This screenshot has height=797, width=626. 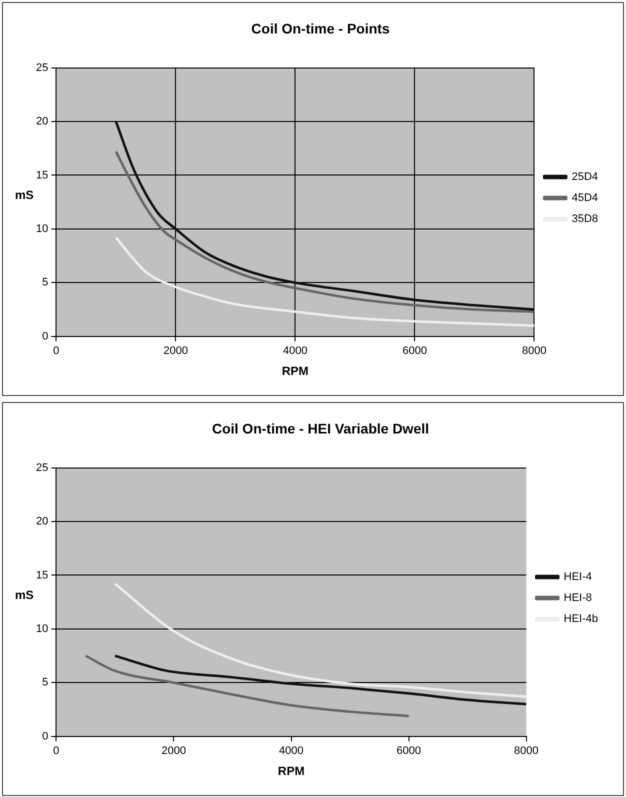 What do you see at coordinates (581, 619) in the screenshot?
I see `legend-label: HEI-4b` at bounding box center [581, 619].